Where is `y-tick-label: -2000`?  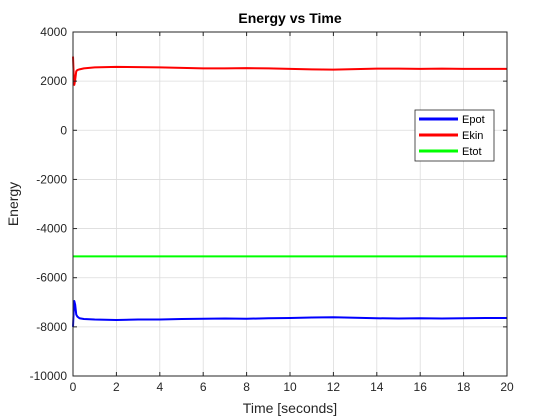 y-tick-label: -2000 is located at coordinates (51, 179).